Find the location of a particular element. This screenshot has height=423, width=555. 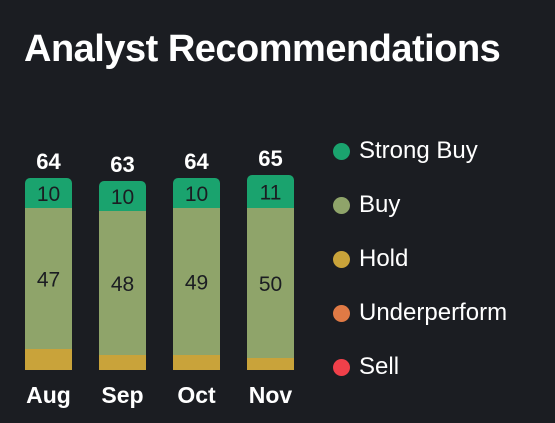

bar-segment-buy-oct is located at coordinates (196, 281).